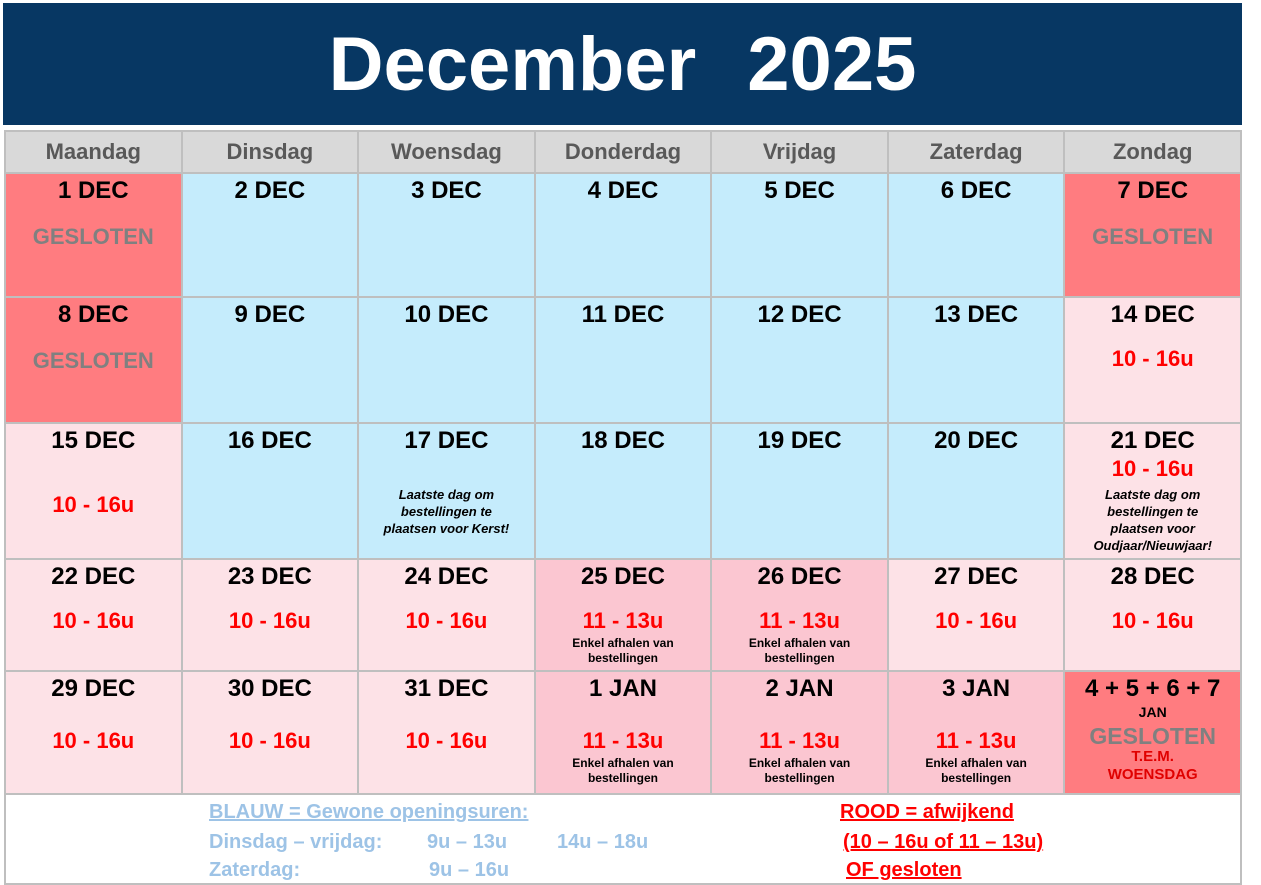 This screenshot has height=885, width=1261. What do you see at coordinates (446, 152) in the screenshot?
I see `weekday-header: Woensdag` at bounding box center [446, 152].